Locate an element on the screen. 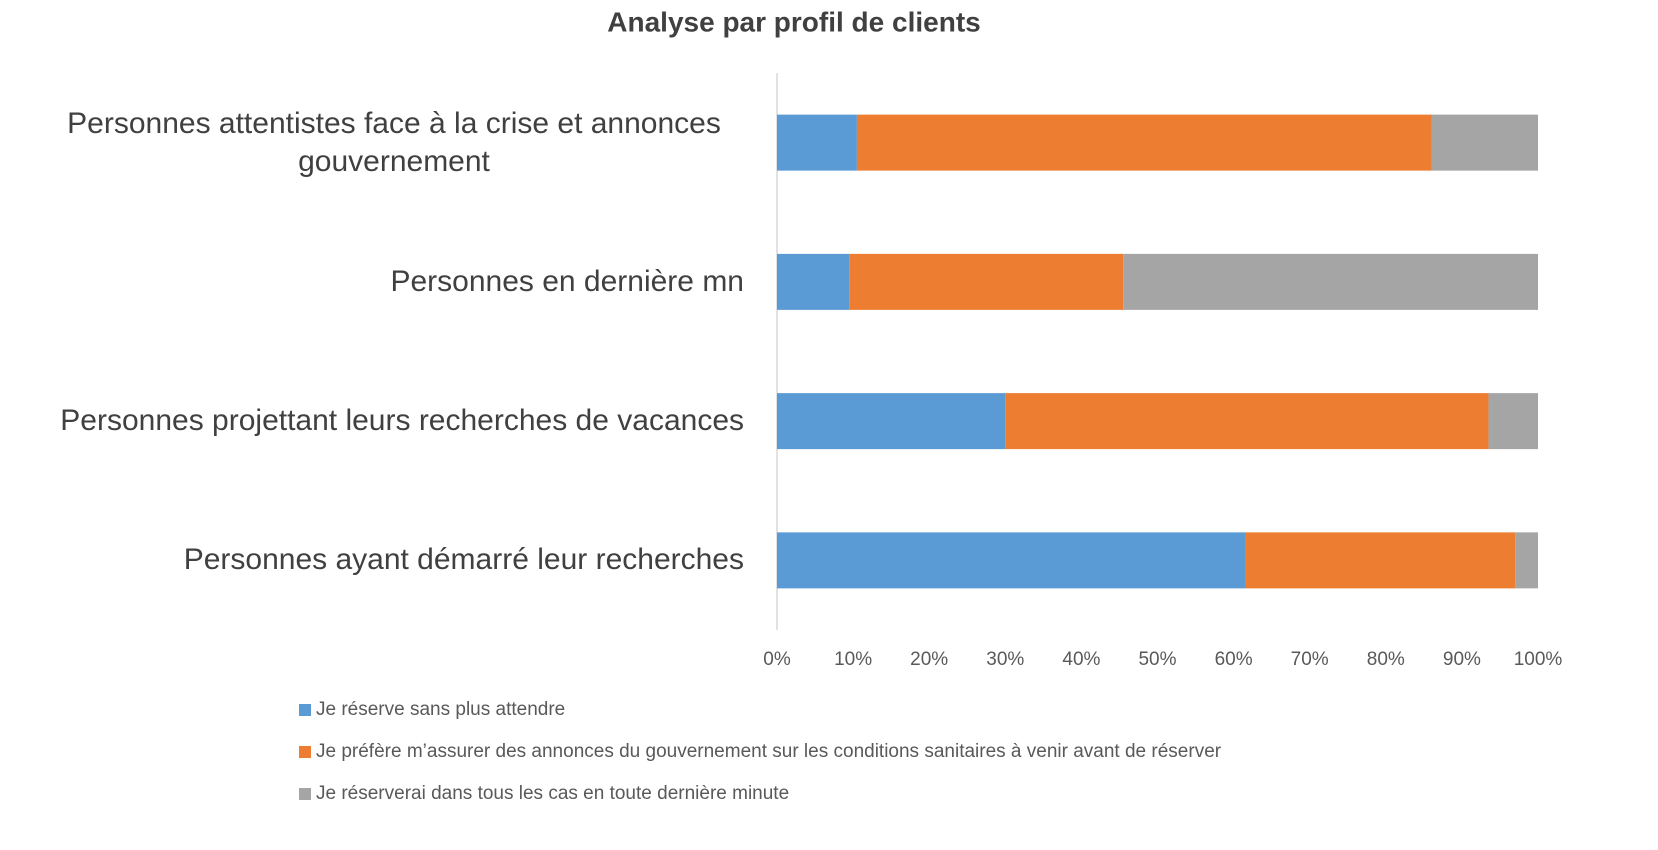 This screenshot has width=1658, height=850. legend-label: Je réserve sans plus attendre is located at coordinates (440, 709).